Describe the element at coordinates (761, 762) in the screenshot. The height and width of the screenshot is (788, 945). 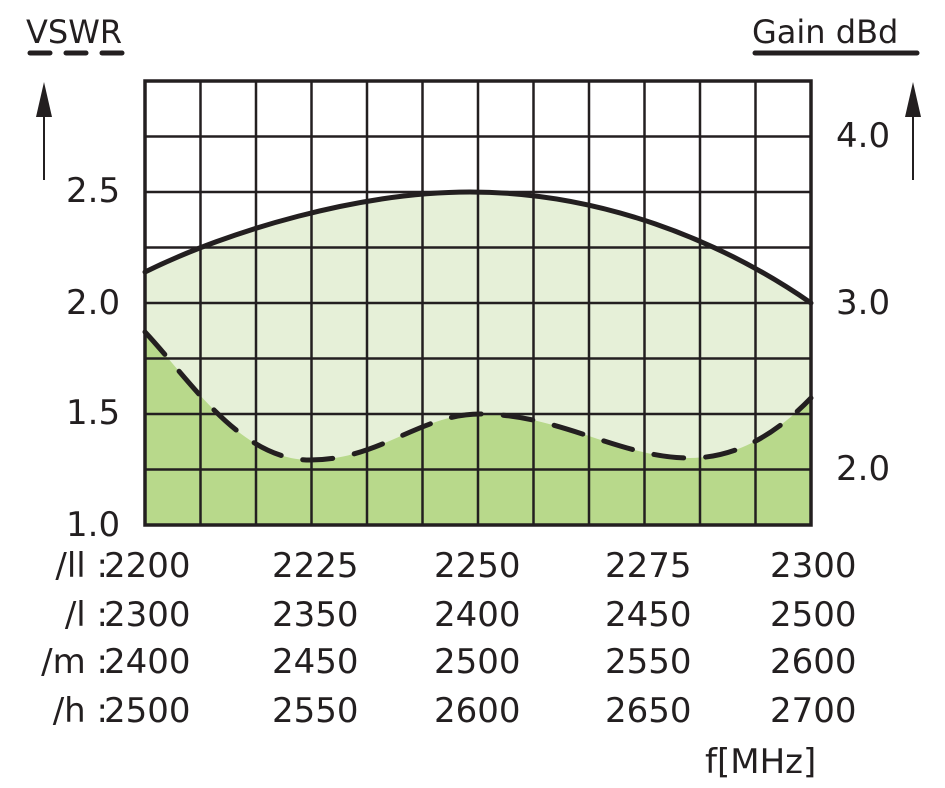
I see `x-axis-label: f[MHz]` at that location.